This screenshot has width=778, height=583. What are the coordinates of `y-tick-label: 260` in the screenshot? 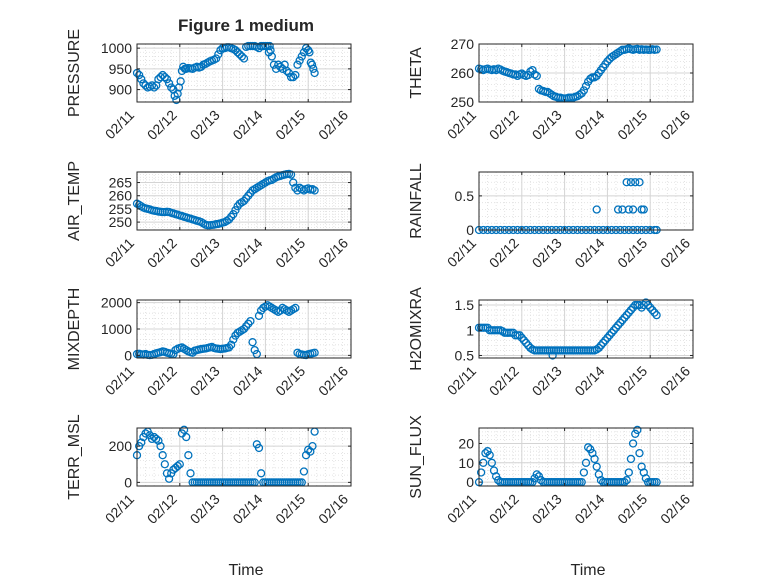 It's located at (121, 196).